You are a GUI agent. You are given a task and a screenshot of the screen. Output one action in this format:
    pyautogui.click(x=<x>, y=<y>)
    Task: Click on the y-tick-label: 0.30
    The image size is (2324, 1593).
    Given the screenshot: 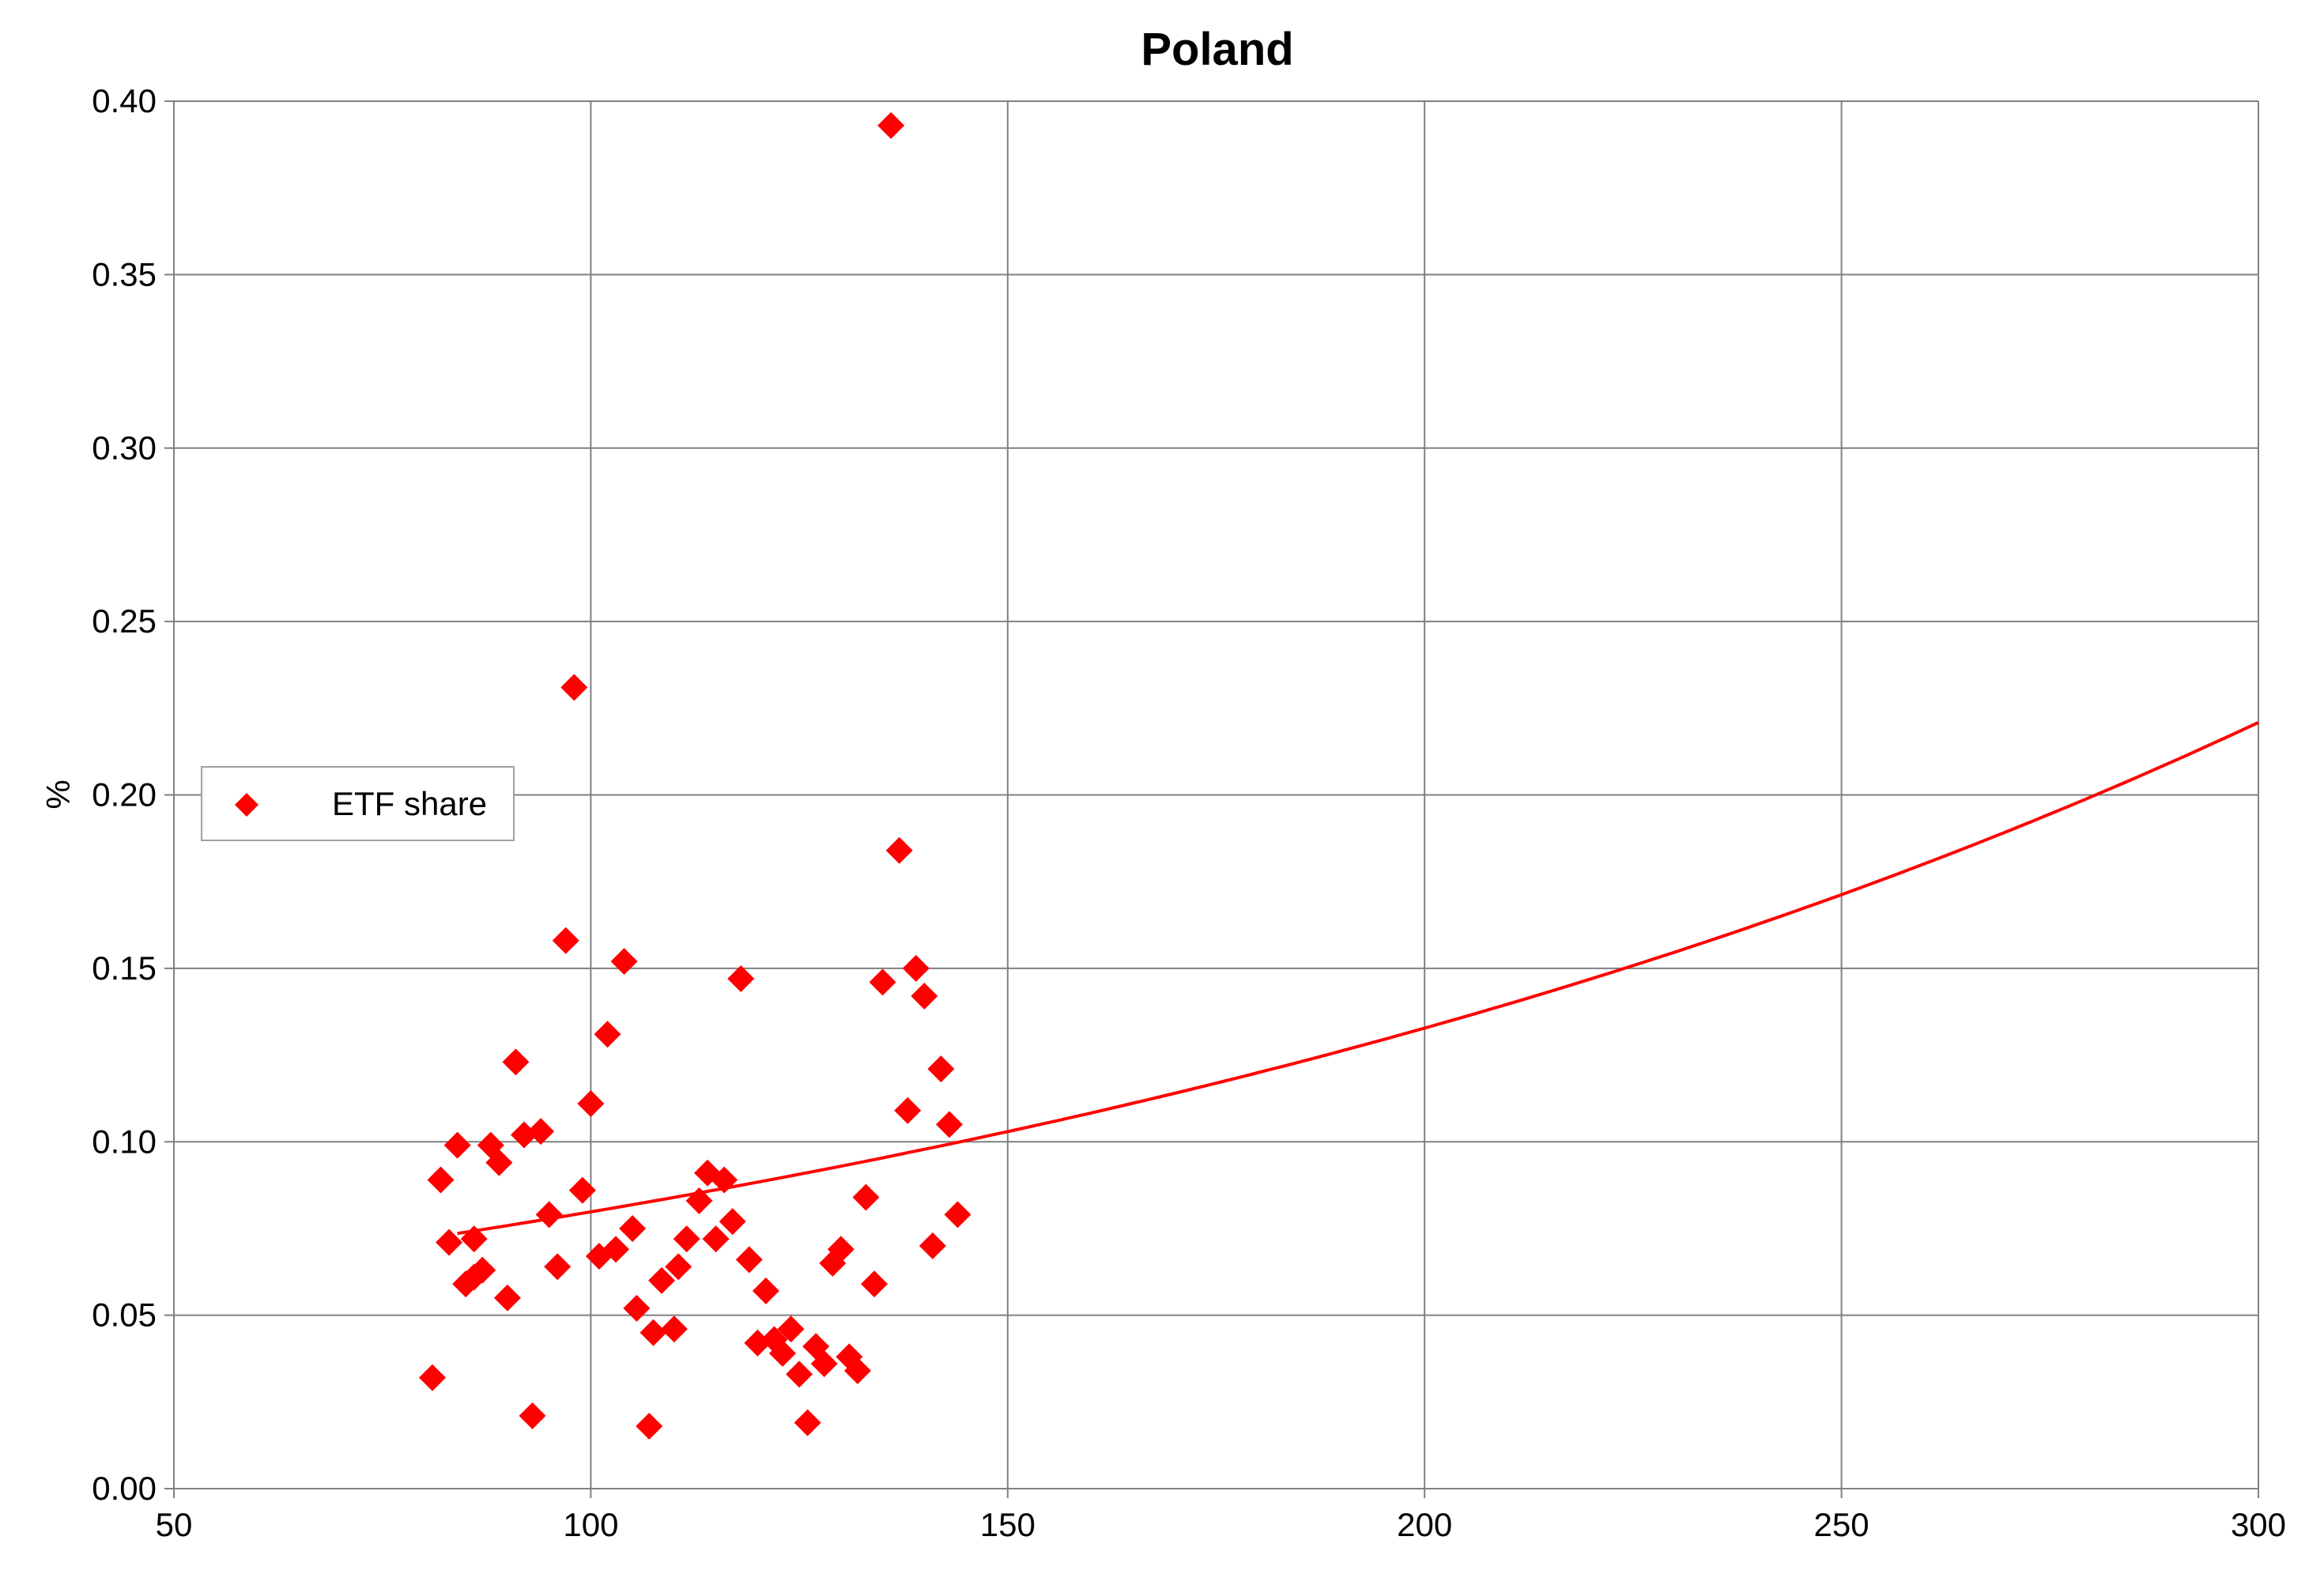 What is the action you would take?
    pyautogui.click(x=124, y=447)
    